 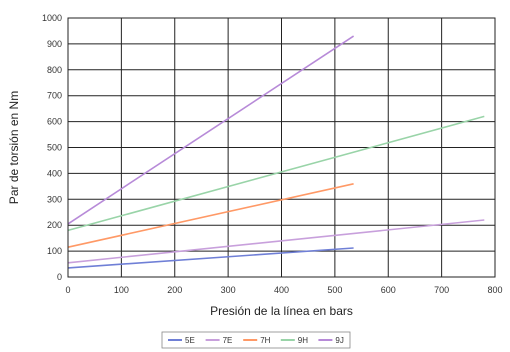 What do you see at coordinates (190, 340) in the screenshot?
I see `legend-label-5e: 5E` at bounding box center [190, 340].